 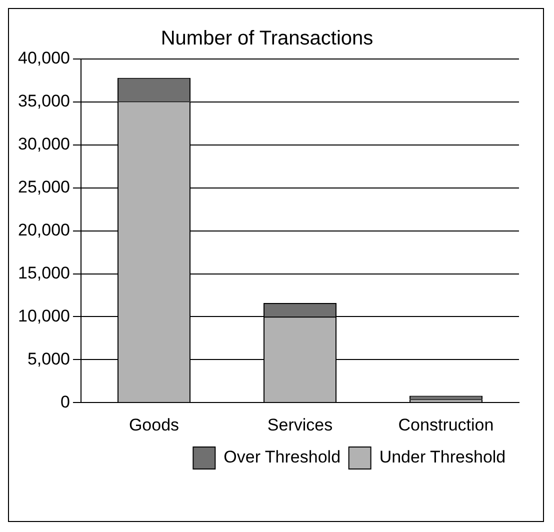 I want to click on y-tick-label: 40,000, so click(x=44, y=58).